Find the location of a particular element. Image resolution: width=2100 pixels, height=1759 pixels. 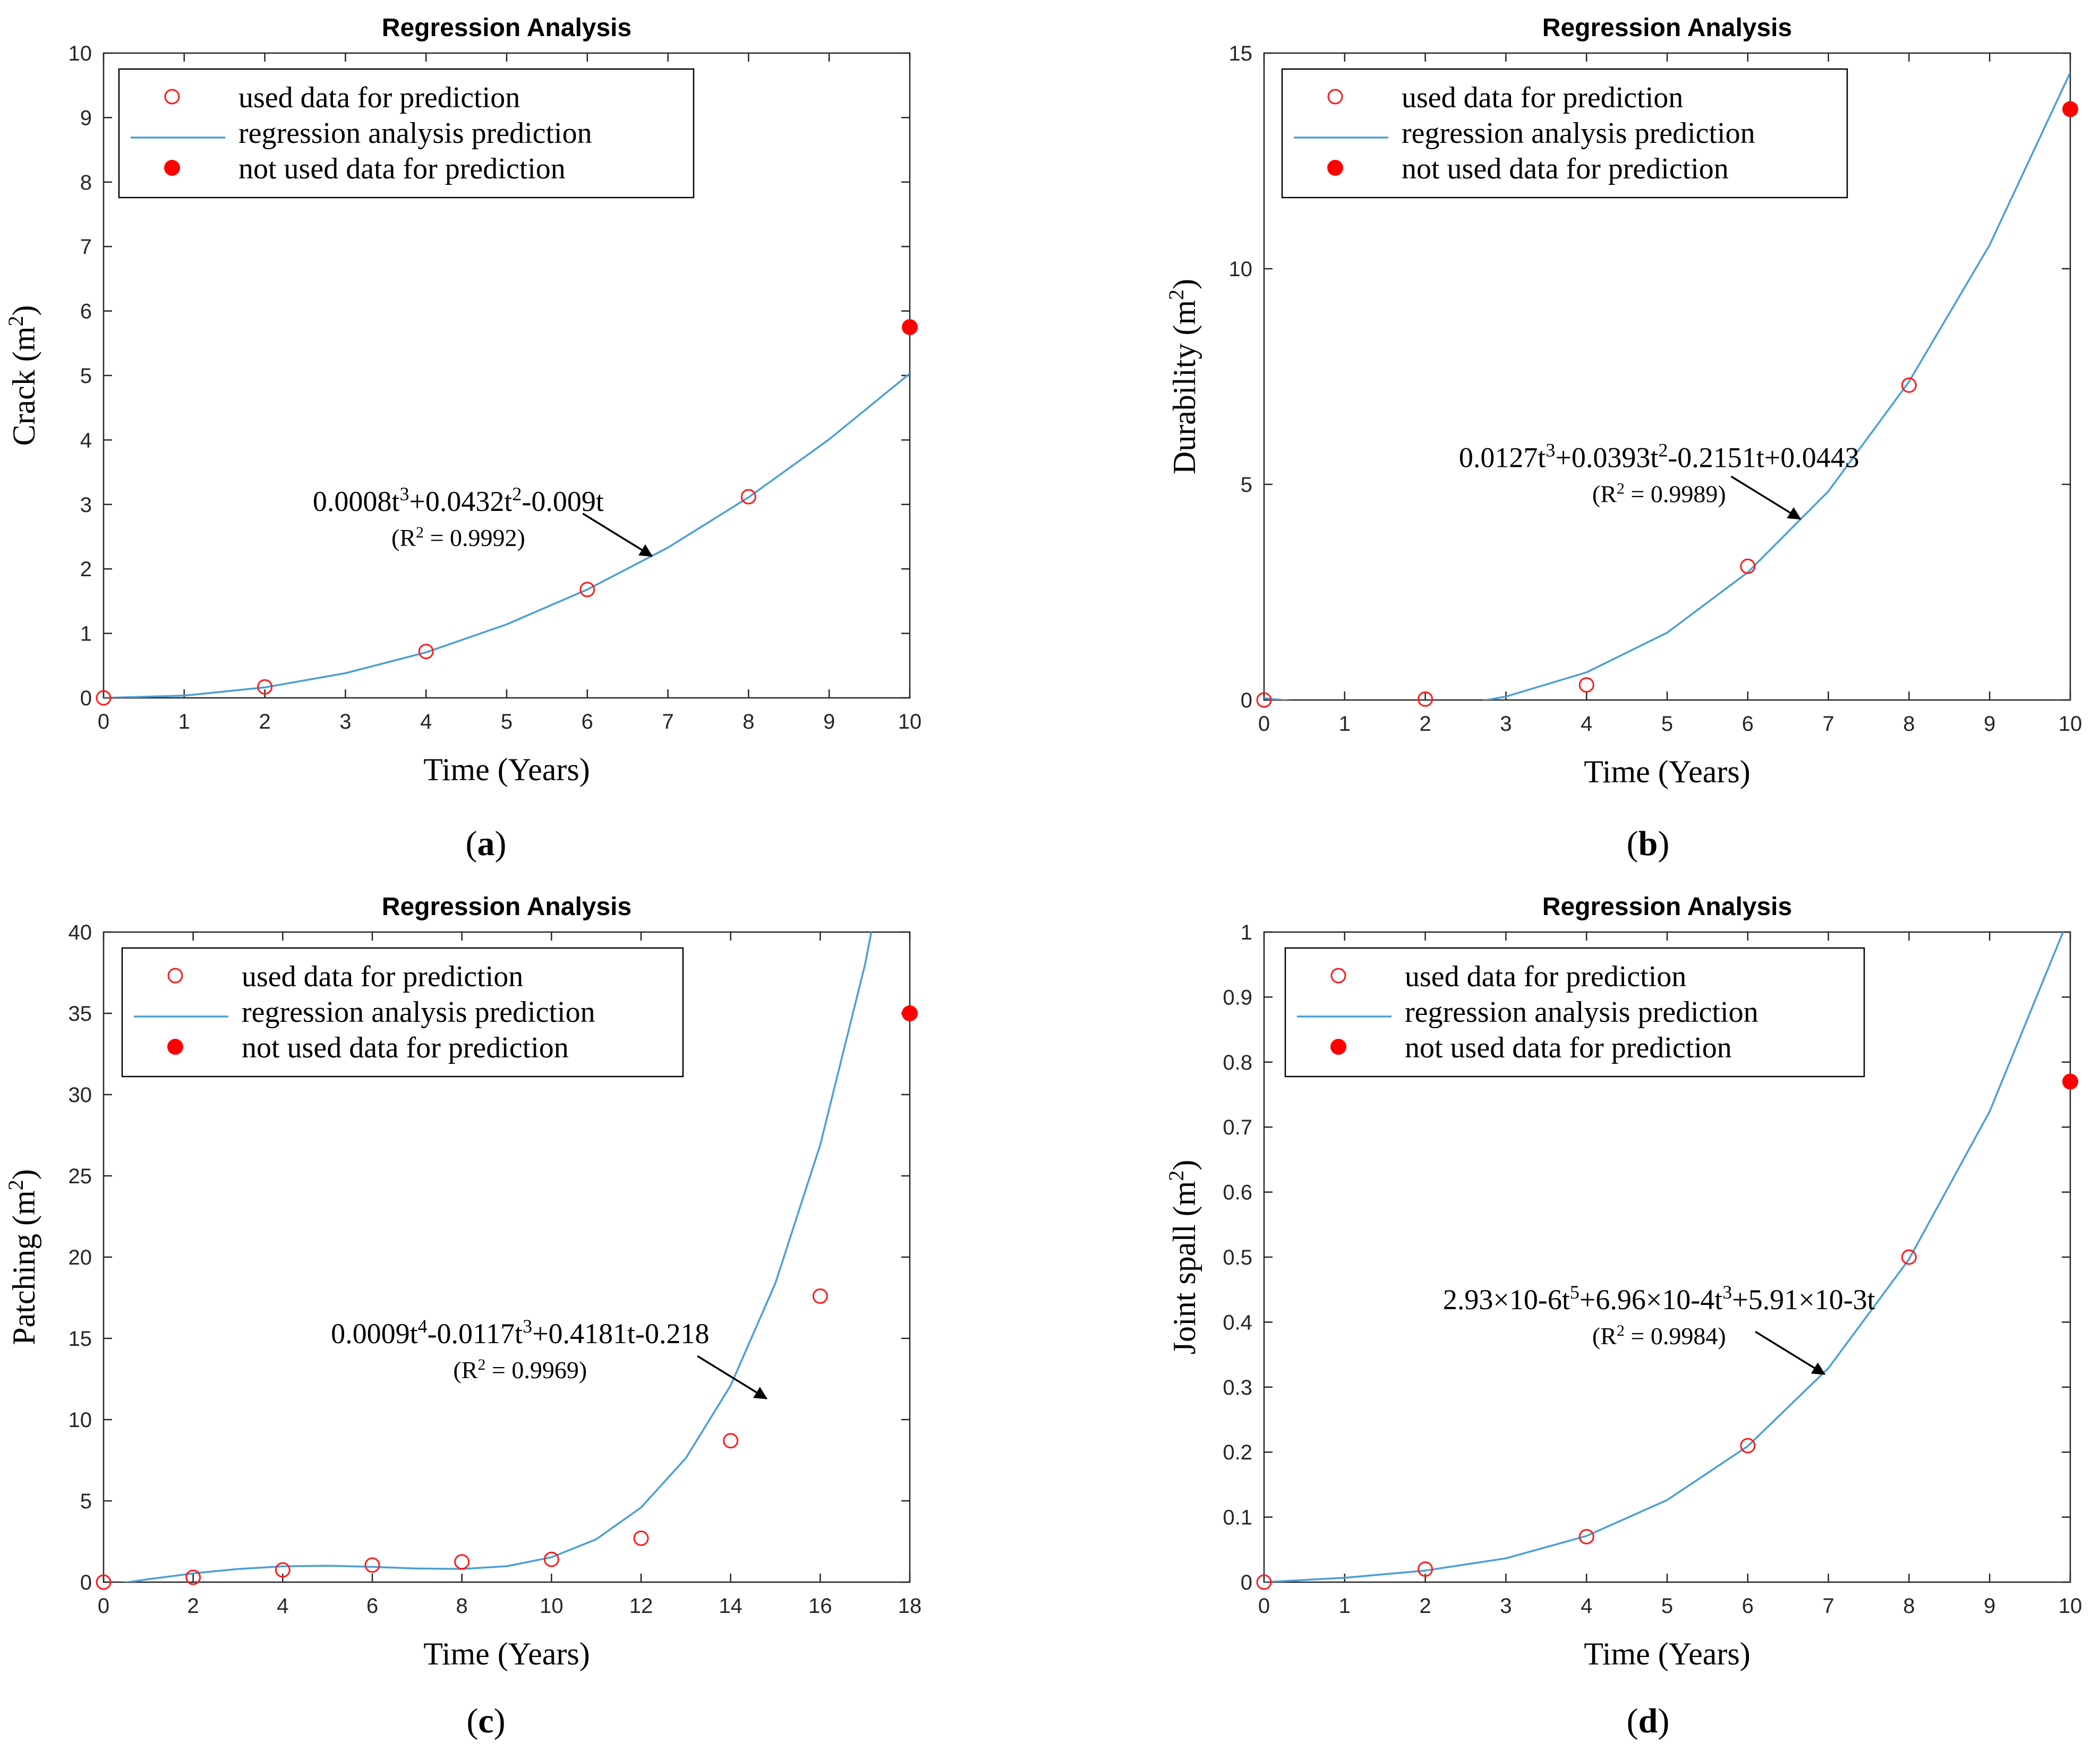

r-squared-value: = 0.9969) is located at coordinates (536, 1370).